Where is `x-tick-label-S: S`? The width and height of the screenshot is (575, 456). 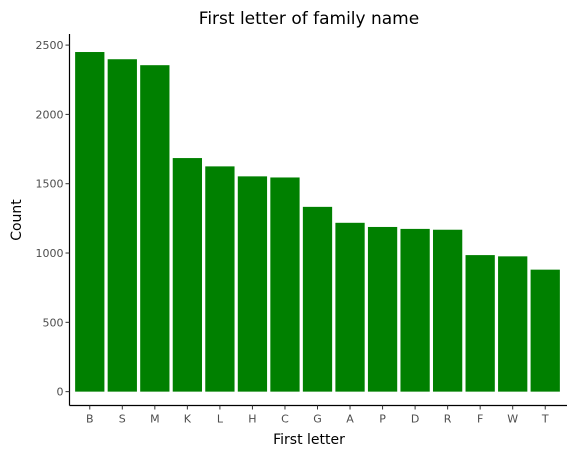
x-tick-label-S: S is located at coordinates (122, 419).